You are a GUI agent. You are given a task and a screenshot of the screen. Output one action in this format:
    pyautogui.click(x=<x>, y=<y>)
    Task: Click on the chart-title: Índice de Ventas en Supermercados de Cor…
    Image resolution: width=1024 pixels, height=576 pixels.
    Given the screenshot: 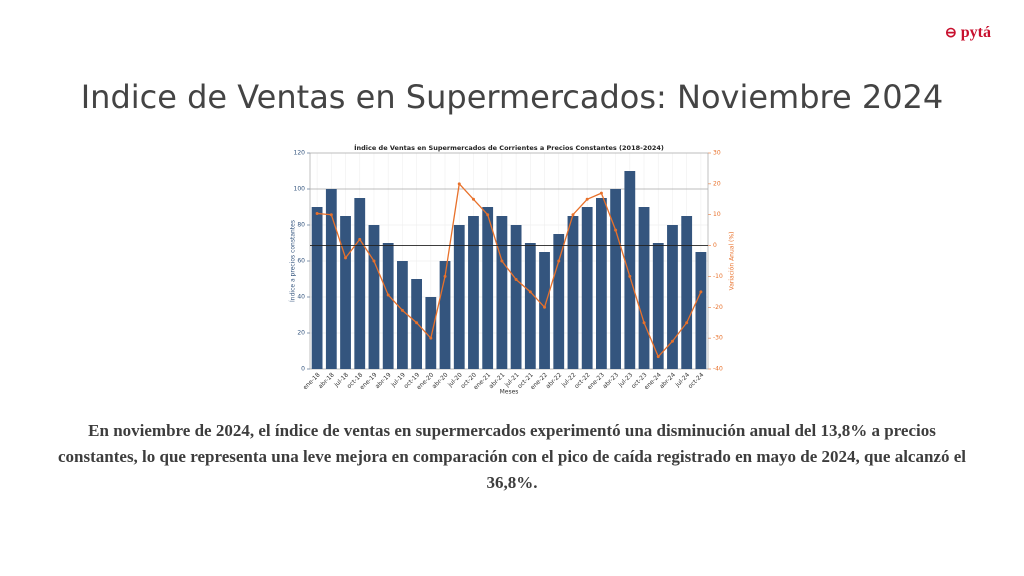 What is the action you would take?
    pyautogui.click(x=509, y=147)
    